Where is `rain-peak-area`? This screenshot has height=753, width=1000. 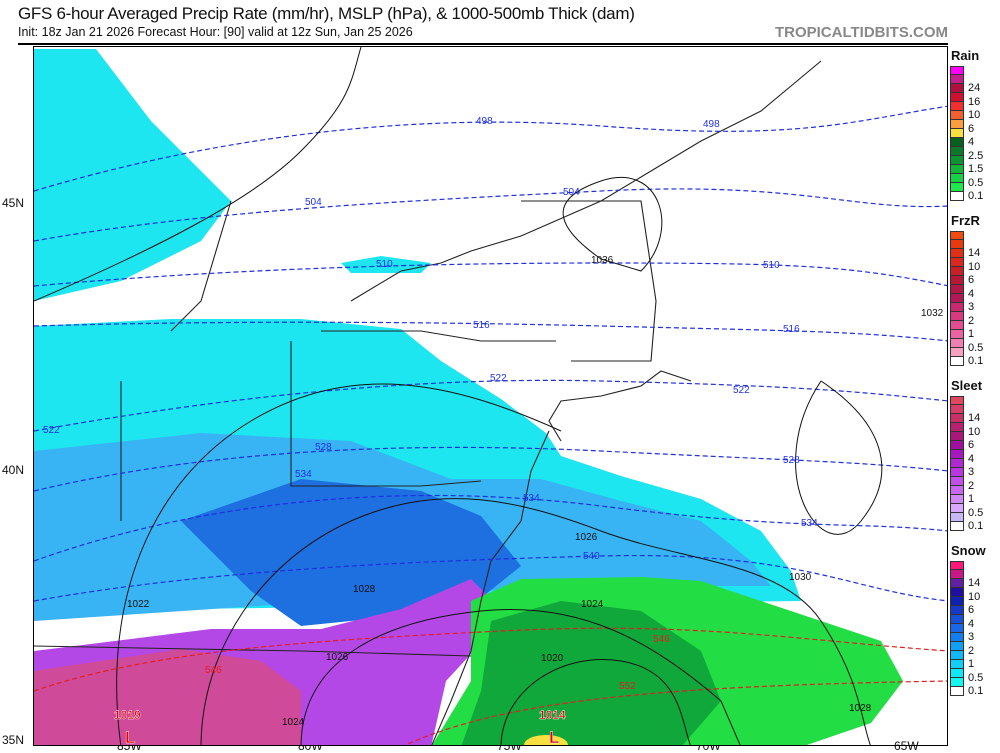
rain-peak-area is located at coordinates (546, 740).